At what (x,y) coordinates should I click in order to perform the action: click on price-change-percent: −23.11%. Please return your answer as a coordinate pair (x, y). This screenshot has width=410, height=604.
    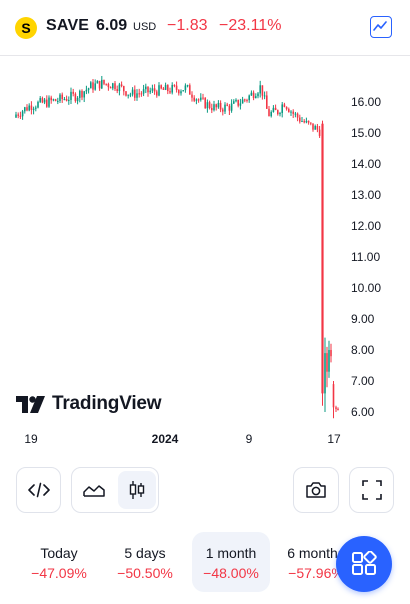
    Looking at the image, I should click on (250, 25).